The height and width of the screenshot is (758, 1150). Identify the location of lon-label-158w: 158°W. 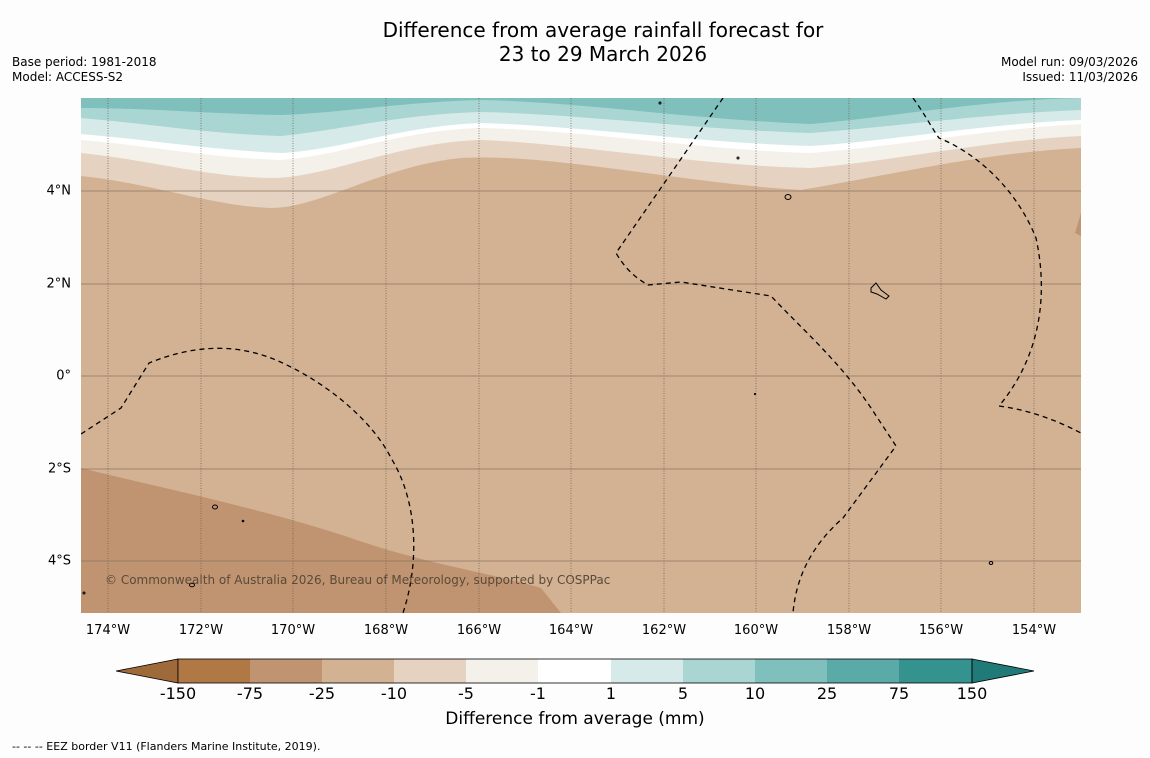
(849, 630).